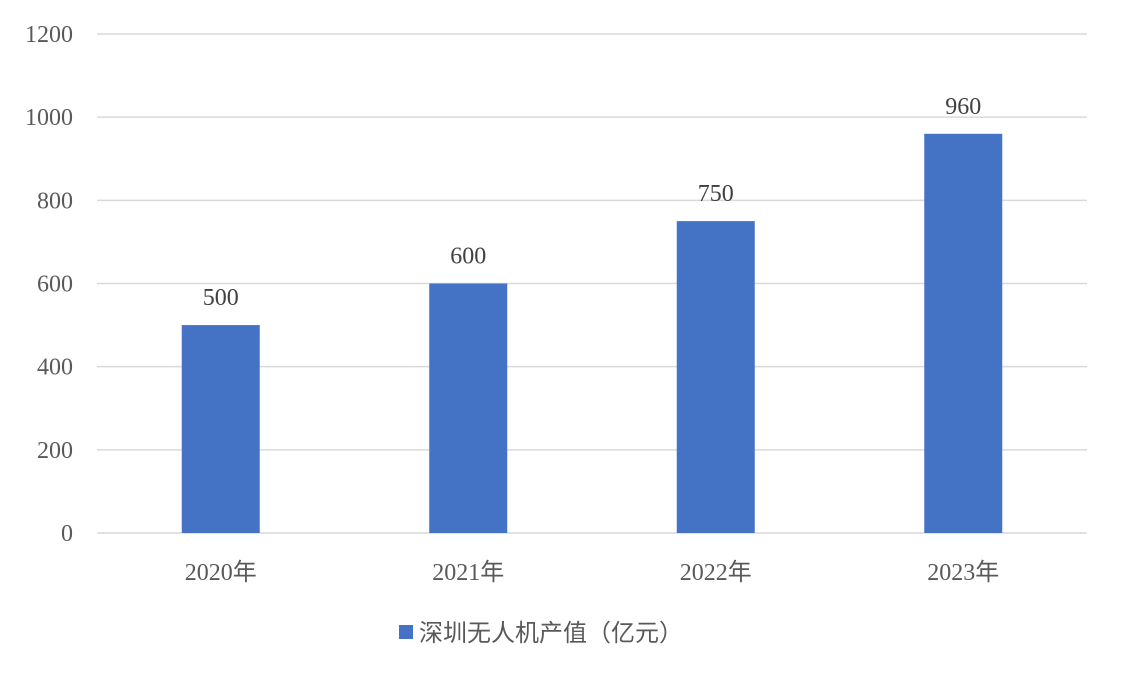  Describe the element at coordinates (963, 333) in the screenshot. I see `bar-2023年` at that location.